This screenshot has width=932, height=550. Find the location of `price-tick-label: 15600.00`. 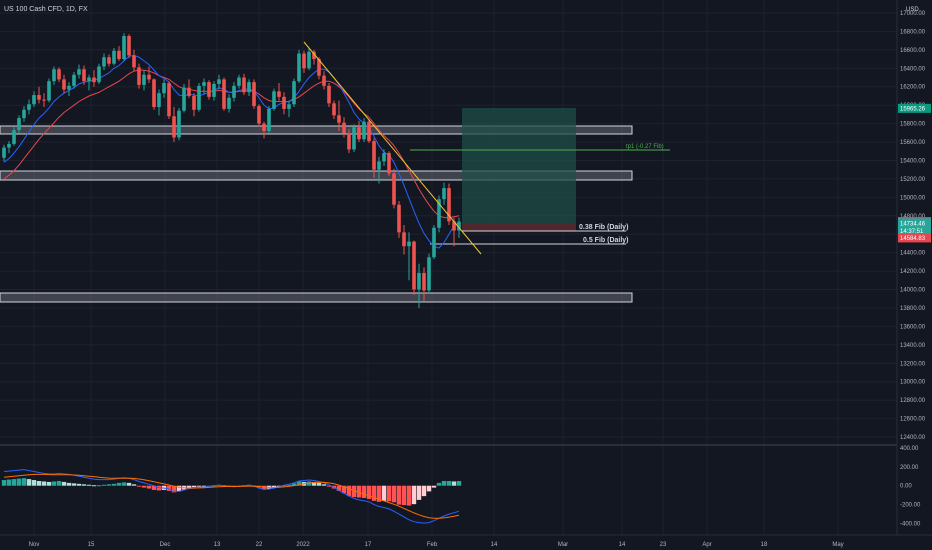

price-tick-label: 15600.00 is located at coordinates (913, 143).